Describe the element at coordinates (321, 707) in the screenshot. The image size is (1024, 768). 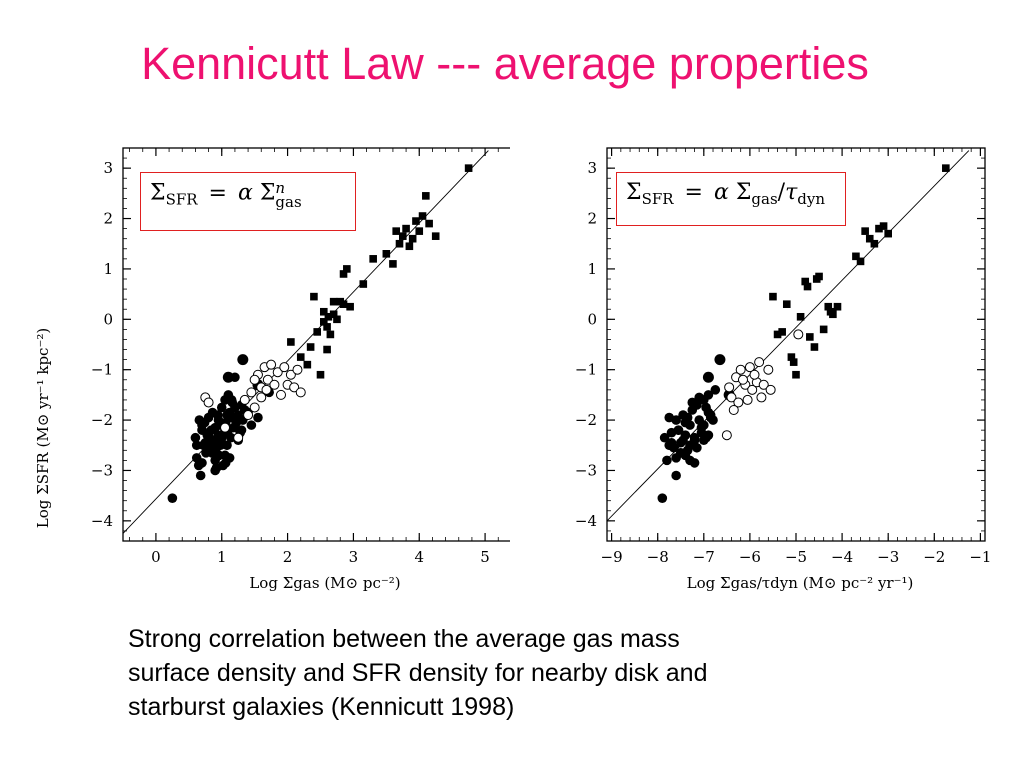
I see `caption-line-3: starburst galaxies (Kennicutt 1998)` at that location.